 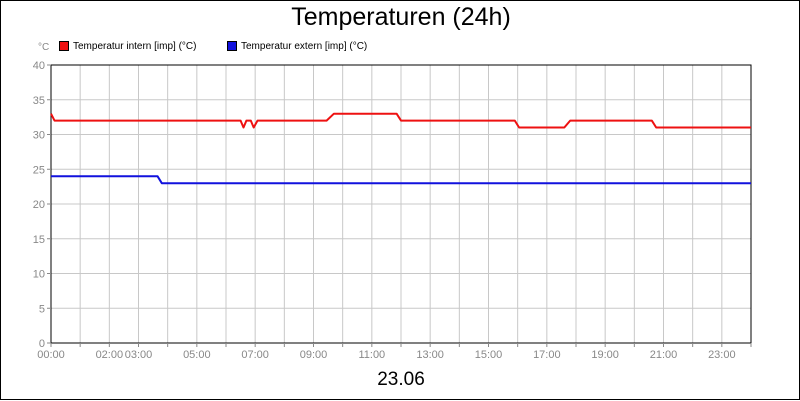 What do you see at coordinates (232, 46) in the screenshot?
I see `legend-swatch-extern` at bounding box center [232, 46].